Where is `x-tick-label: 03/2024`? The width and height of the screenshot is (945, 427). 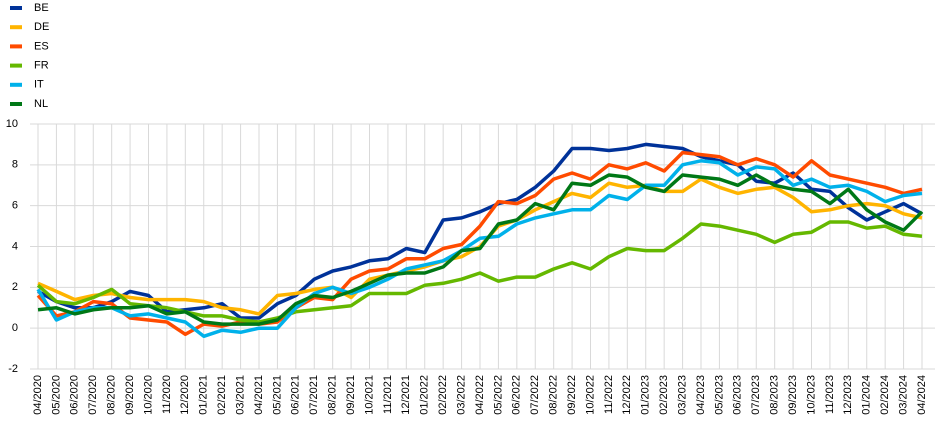
x-tick-label: 03/2024 is located at coordinates (903, 395).